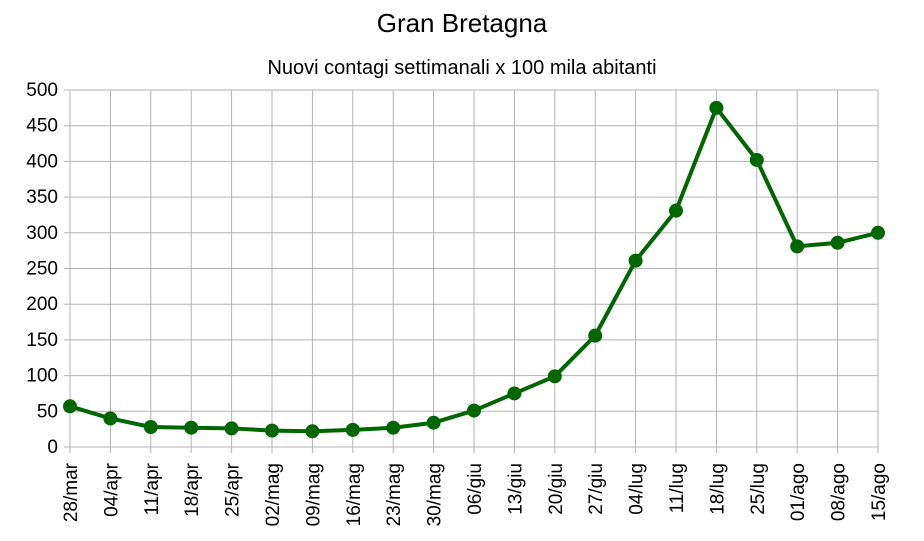 The height and width of the screenshot is (541, 924). I want to click on x-tick-label: 02/mag, so click(273, 494).